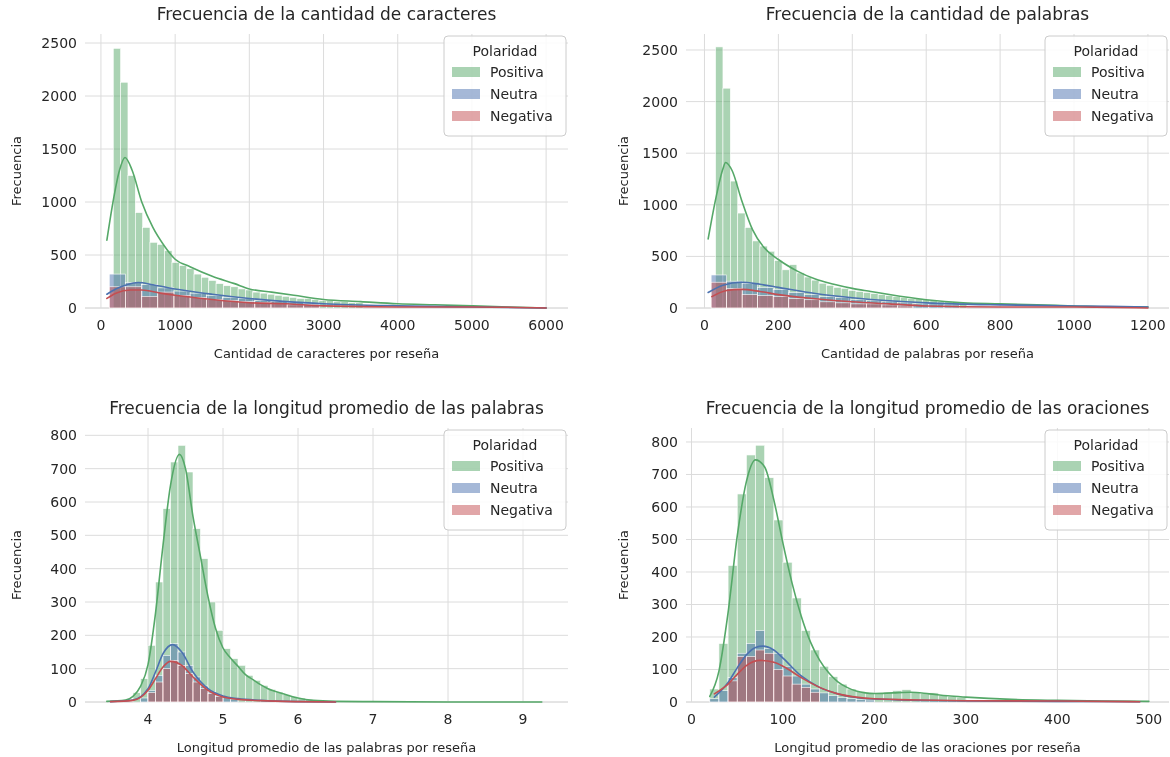  What do you see at coordinates (249, 325) in the screenshot?
I see `x-tick-label: 2000` at bounding box center [249, 325].